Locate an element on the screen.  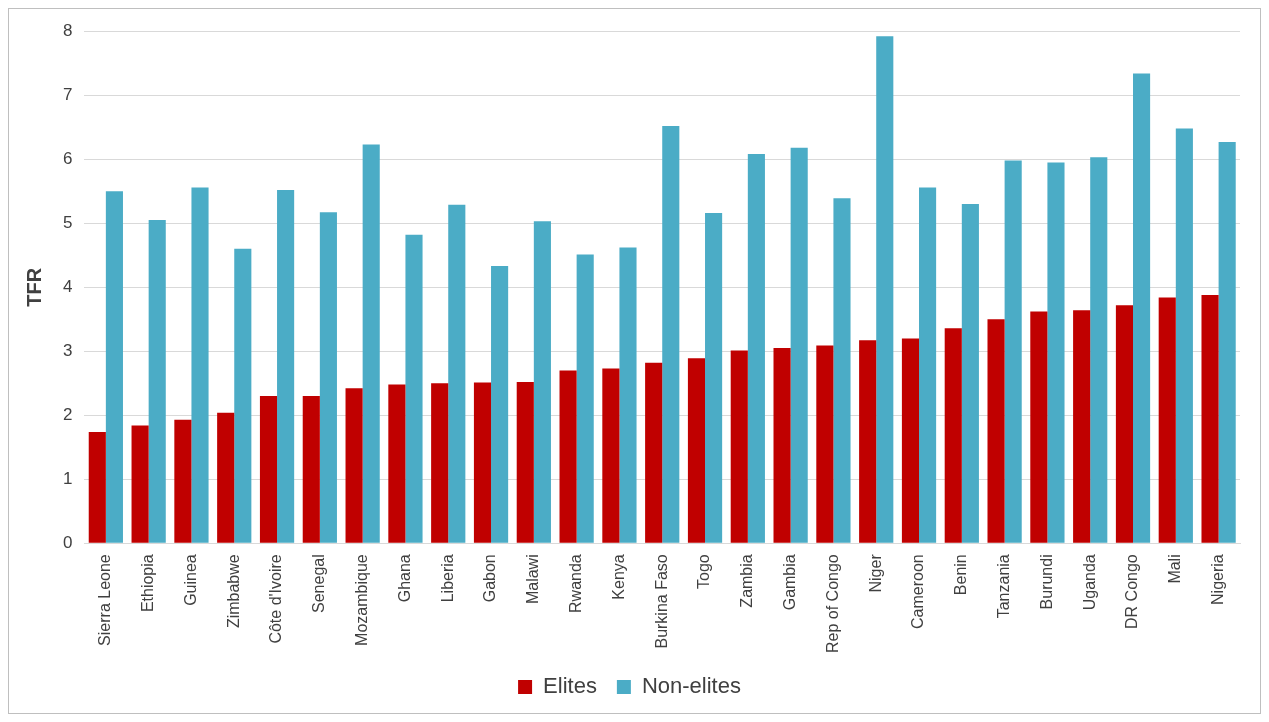
x-tick-label: DR Congo is located at coordinates (1132, 591).